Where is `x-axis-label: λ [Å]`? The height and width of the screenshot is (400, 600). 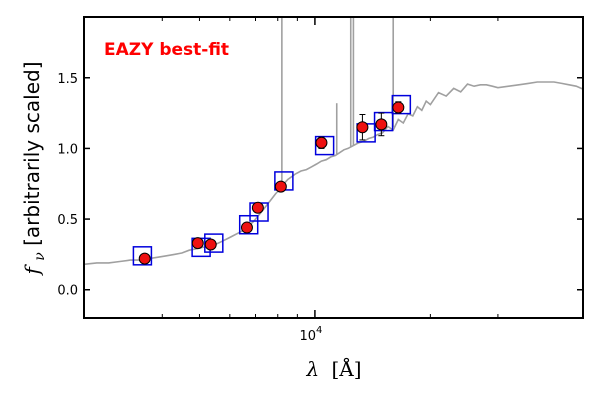 x-axis-label: λ [Å] is located at coordinates (333, 368).